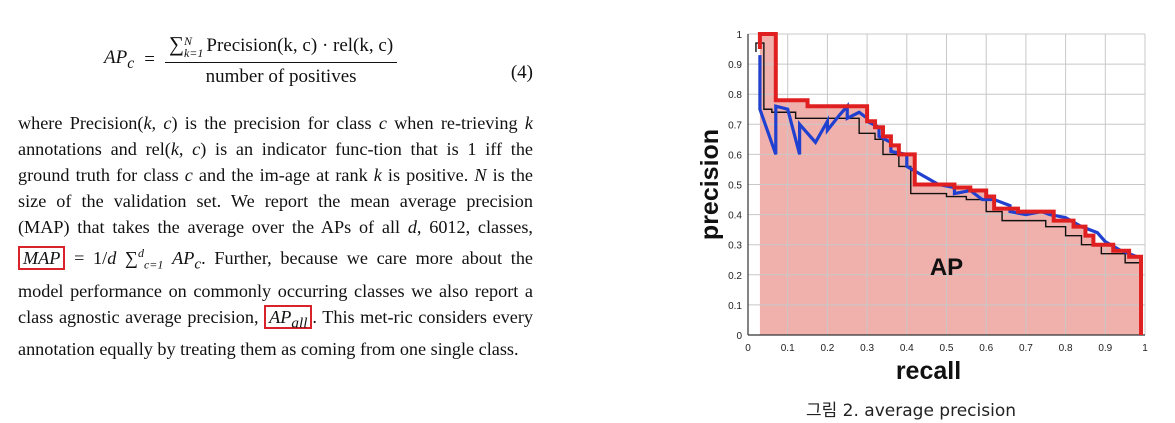 The image size is (1175, 423). I want to click on x-tick-label: 0.8, so click(1066, 348).